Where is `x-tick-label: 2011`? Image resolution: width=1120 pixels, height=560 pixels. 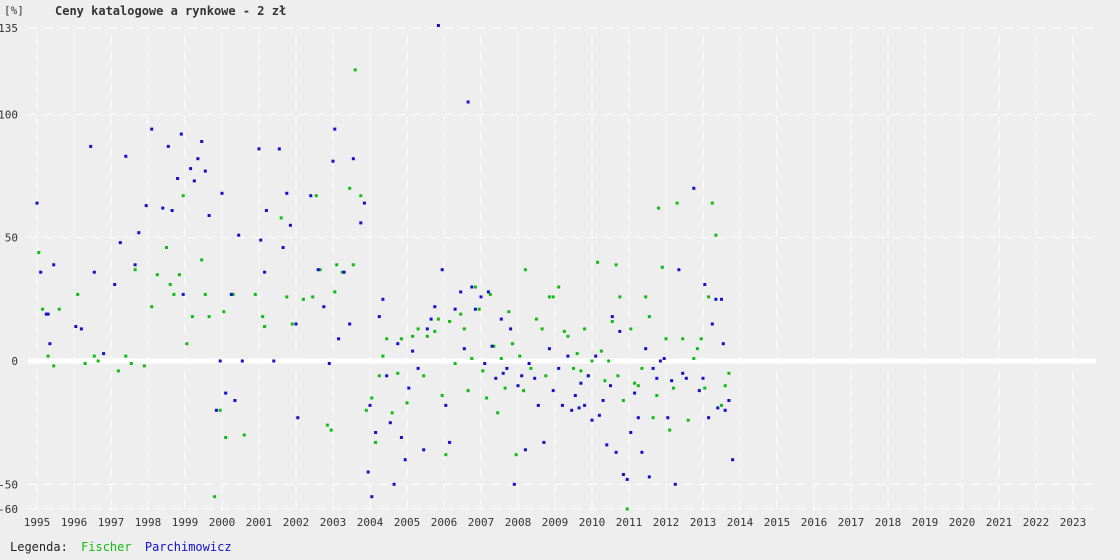 x-tick-label: 2011 is located at coordinates (629, 522).